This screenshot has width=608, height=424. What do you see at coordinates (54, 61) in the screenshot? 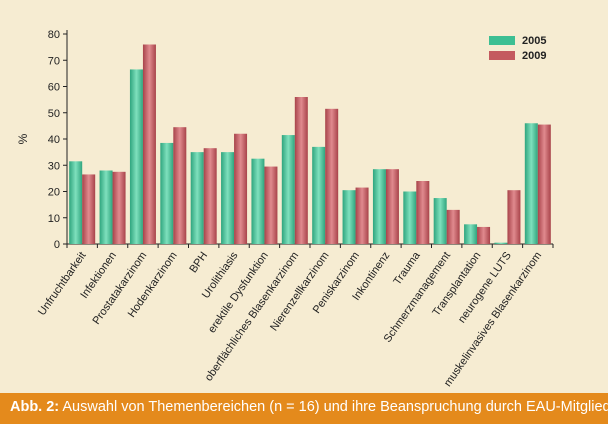
I see `y-tick-label: 70` at bounding box center [54, 61].